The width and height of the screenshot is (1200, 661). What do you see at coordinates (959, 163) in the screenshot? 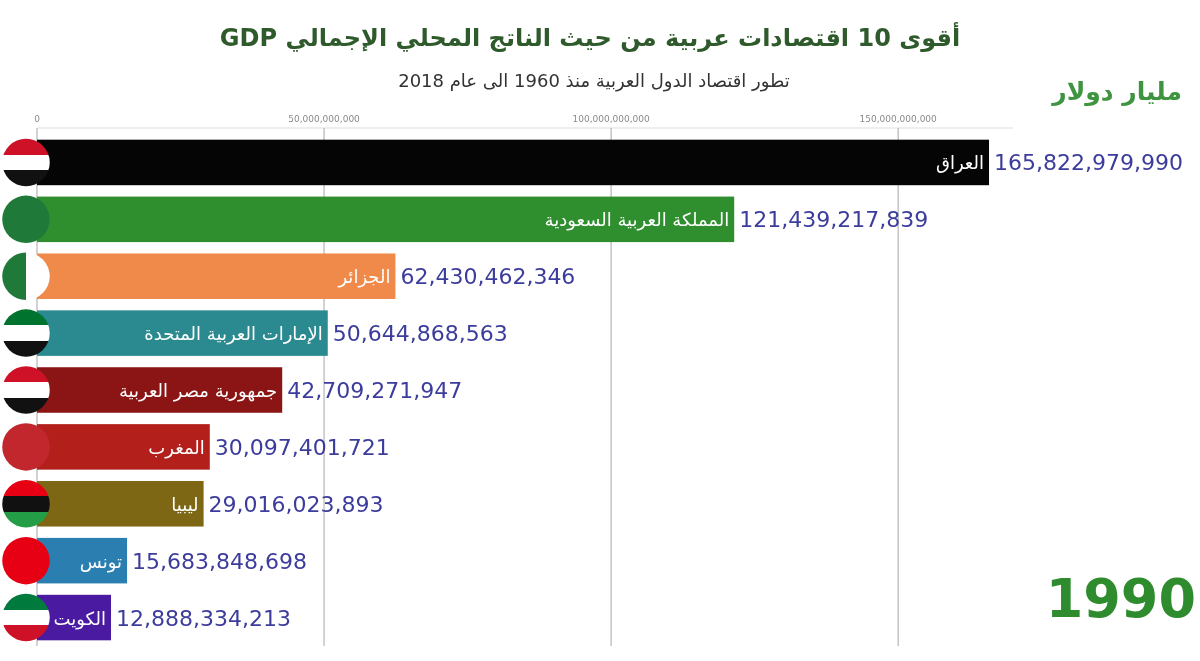
I see `category-label: العراق` at bounding box center [959, 163].